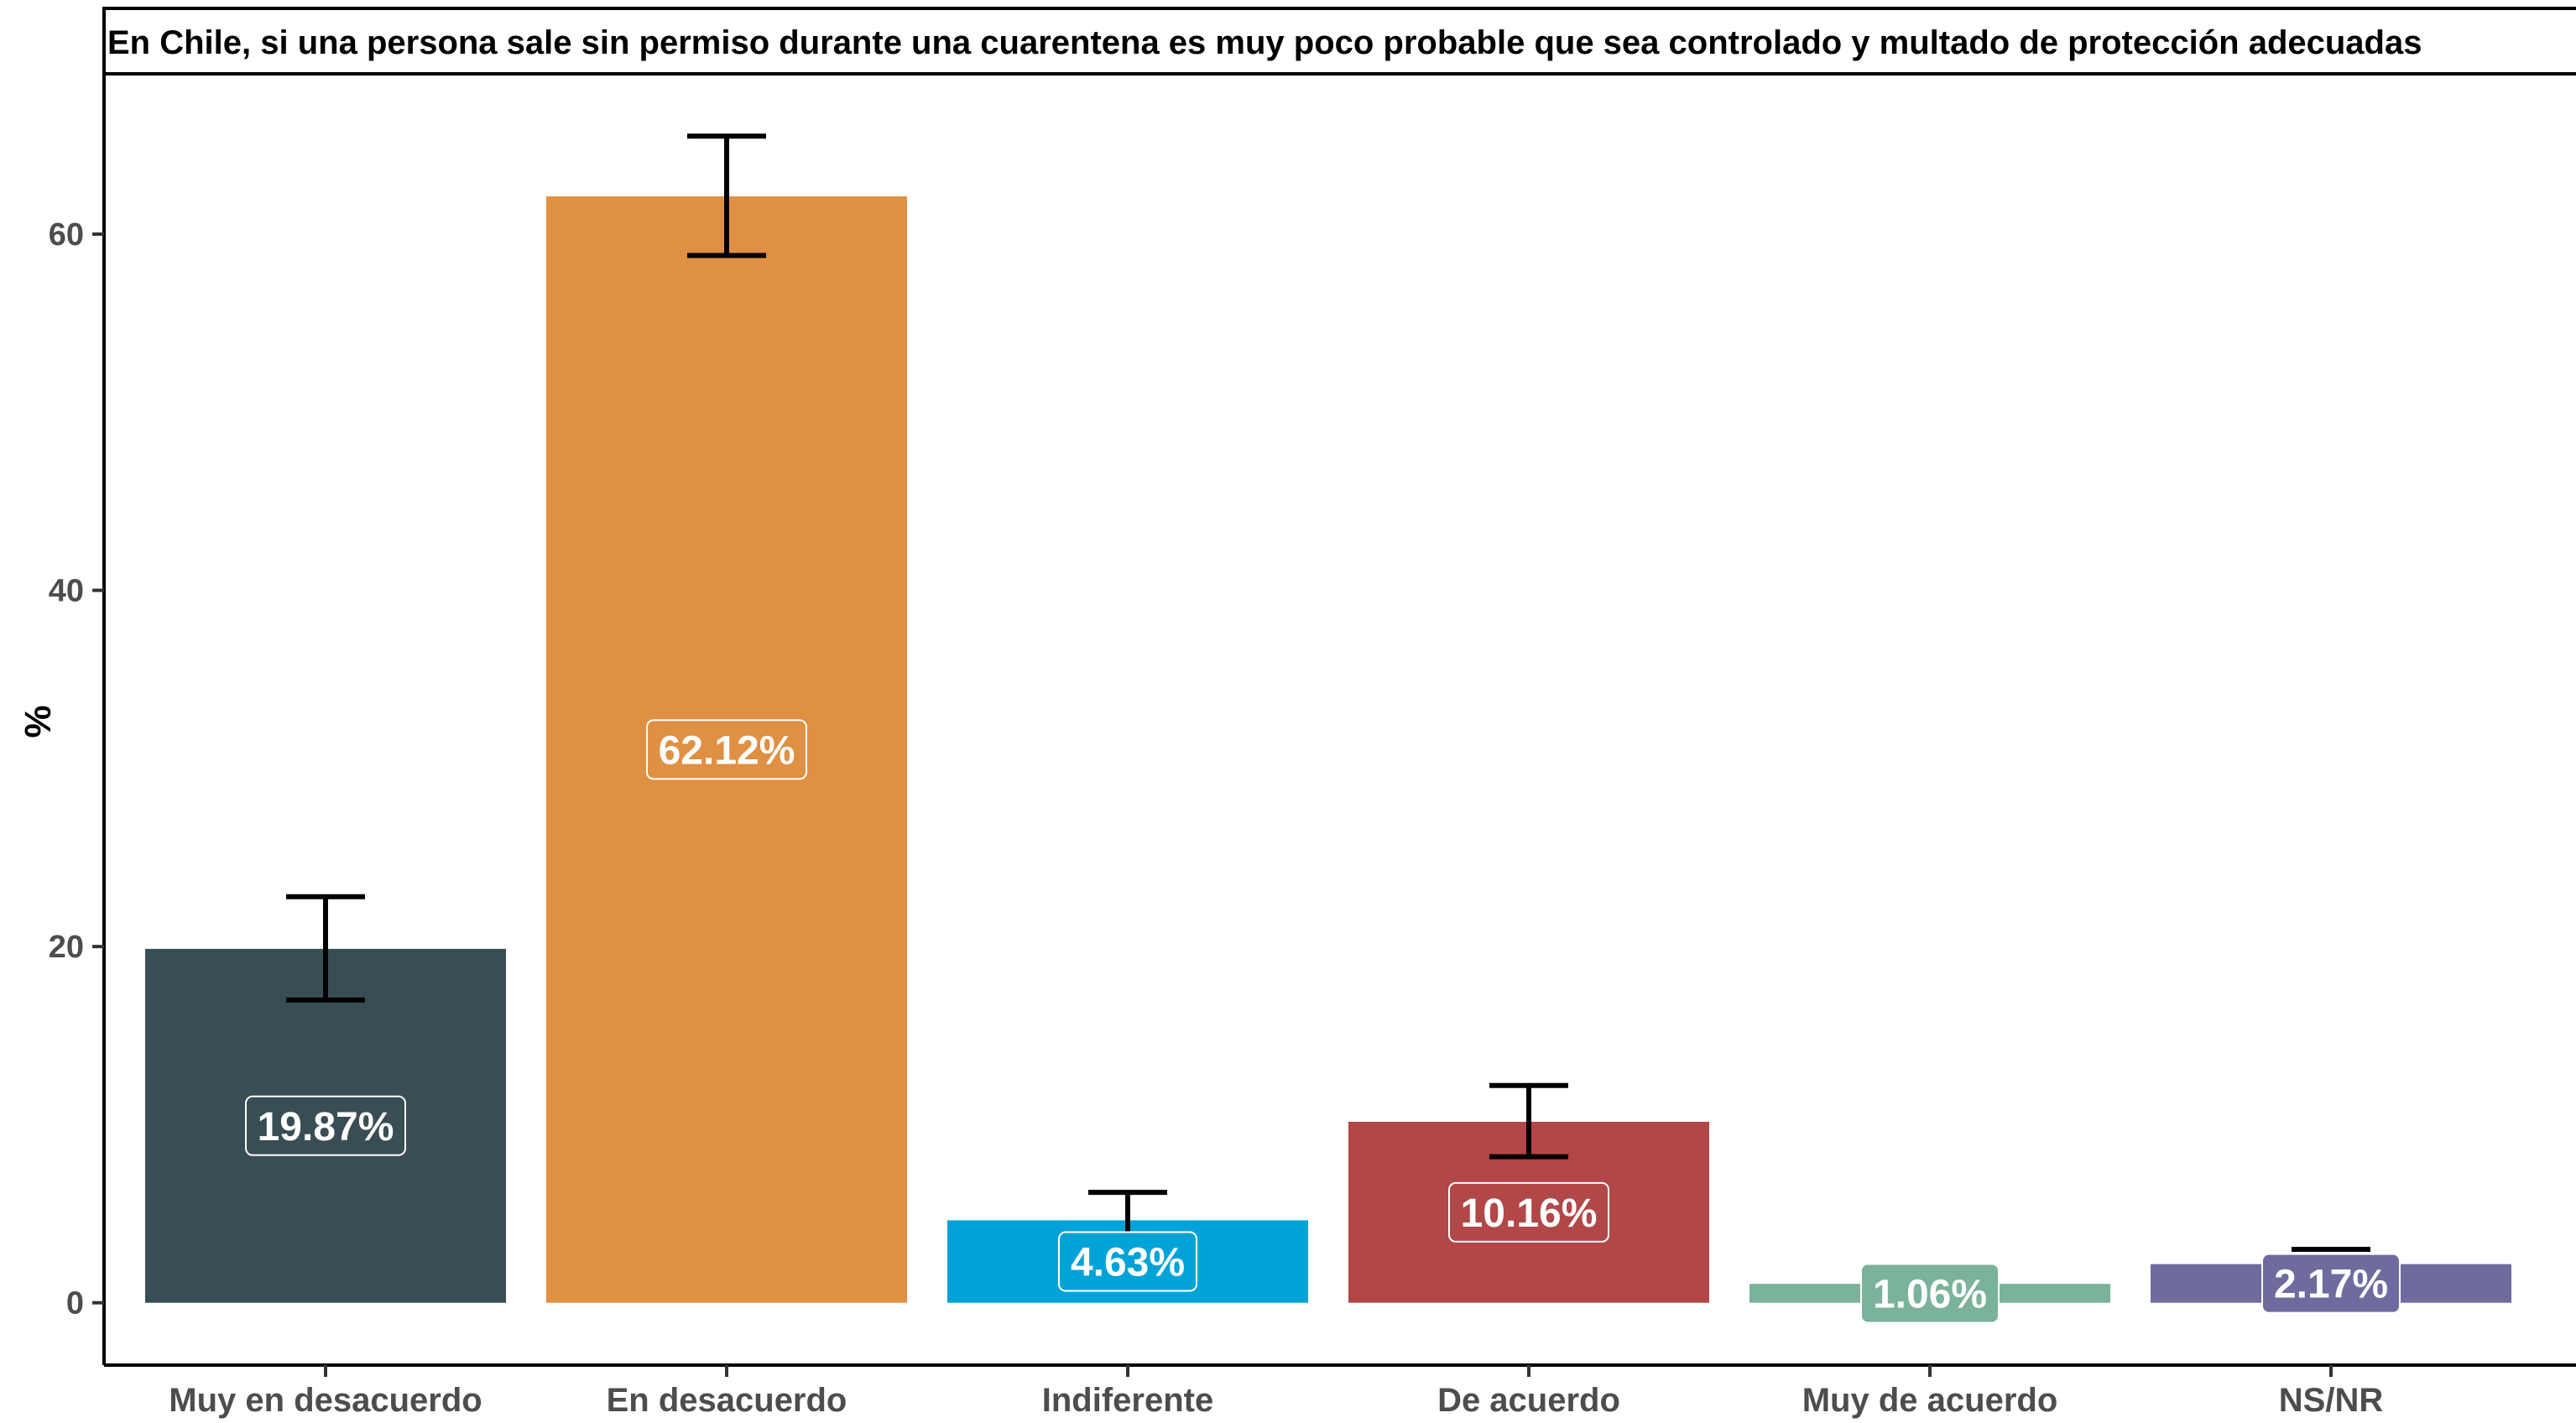 This screenshot has width=2576, height=1423. I want to click on y-tick-label-60: 60, so click(66, 235).